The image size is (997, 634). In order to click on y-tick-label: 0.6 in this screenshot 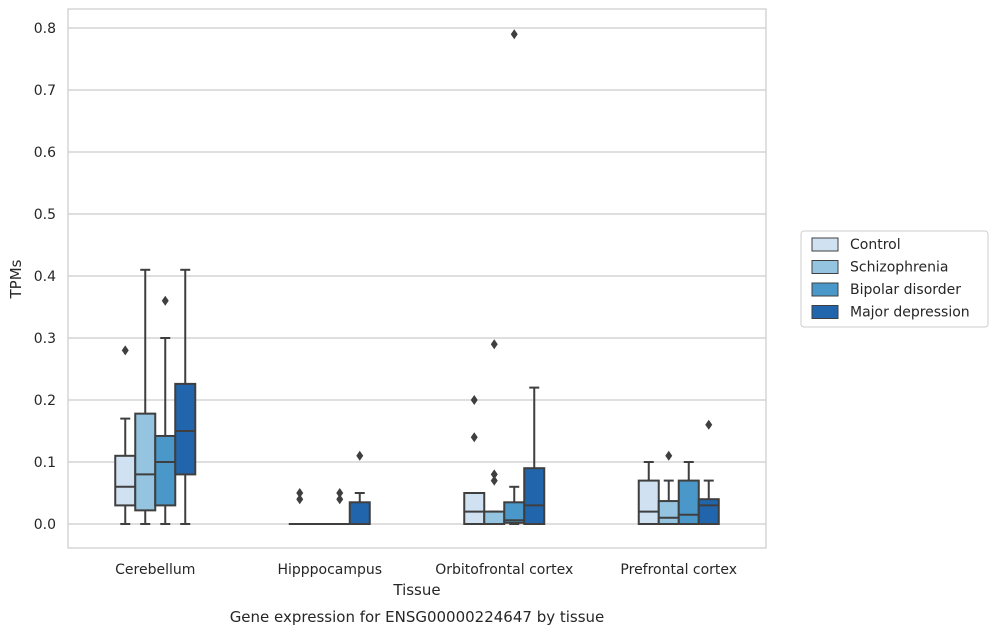, I will do `click(45, 153)`.